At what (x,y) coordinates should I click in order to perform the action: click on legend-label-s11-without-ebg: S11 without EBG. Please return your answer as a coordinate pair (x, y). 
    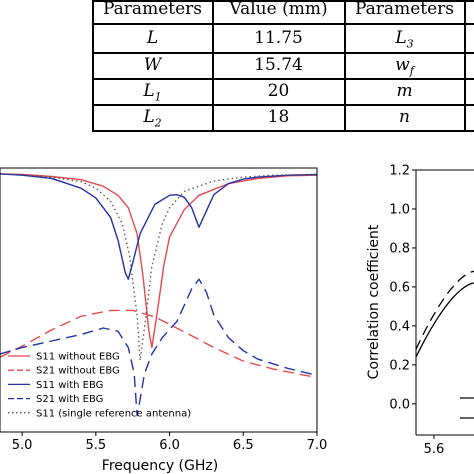
    Looking at the image, I should click on (78, 357).